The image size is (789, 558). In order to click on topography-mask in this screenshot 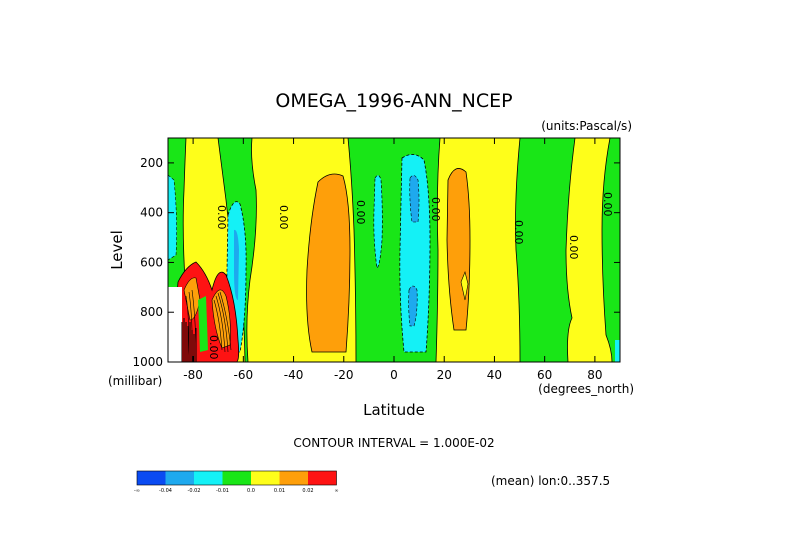, I will do `click(175, 324)`.